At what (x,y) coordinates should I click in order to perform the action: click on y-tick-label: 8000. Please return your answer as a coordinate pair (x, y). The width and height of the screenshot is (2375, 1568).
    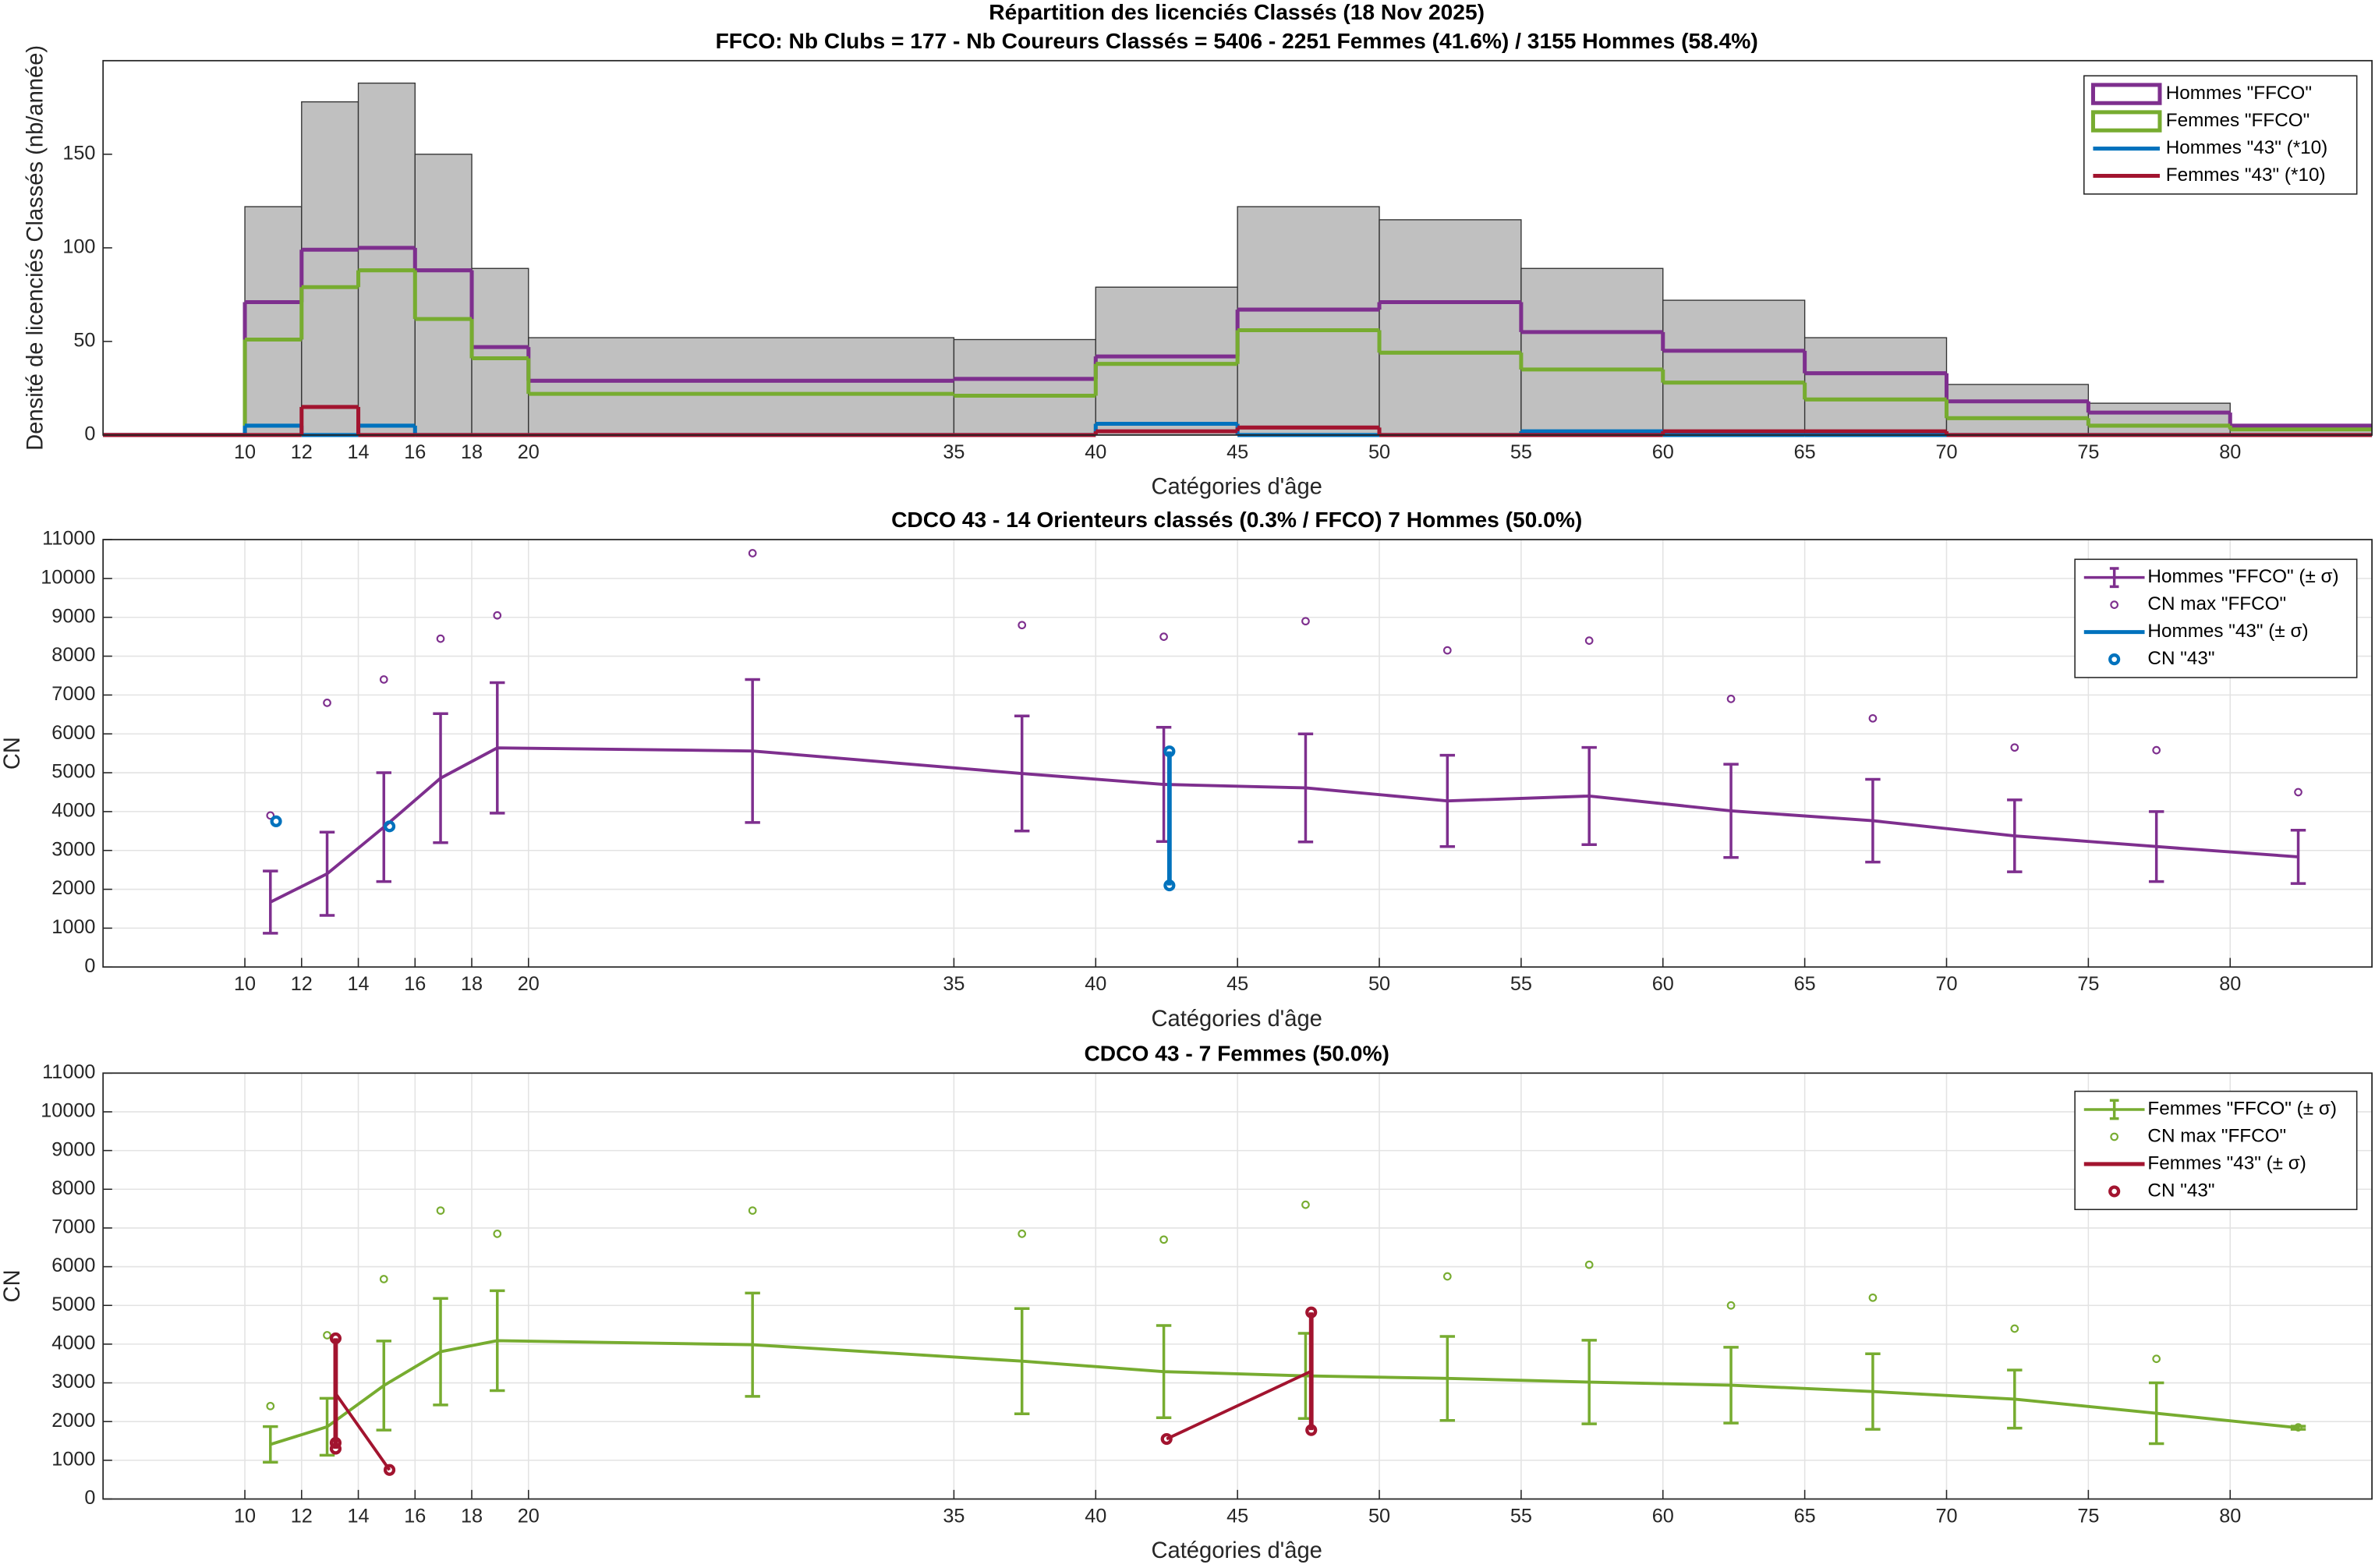
    Looking at the image, I should click on (73, 655).